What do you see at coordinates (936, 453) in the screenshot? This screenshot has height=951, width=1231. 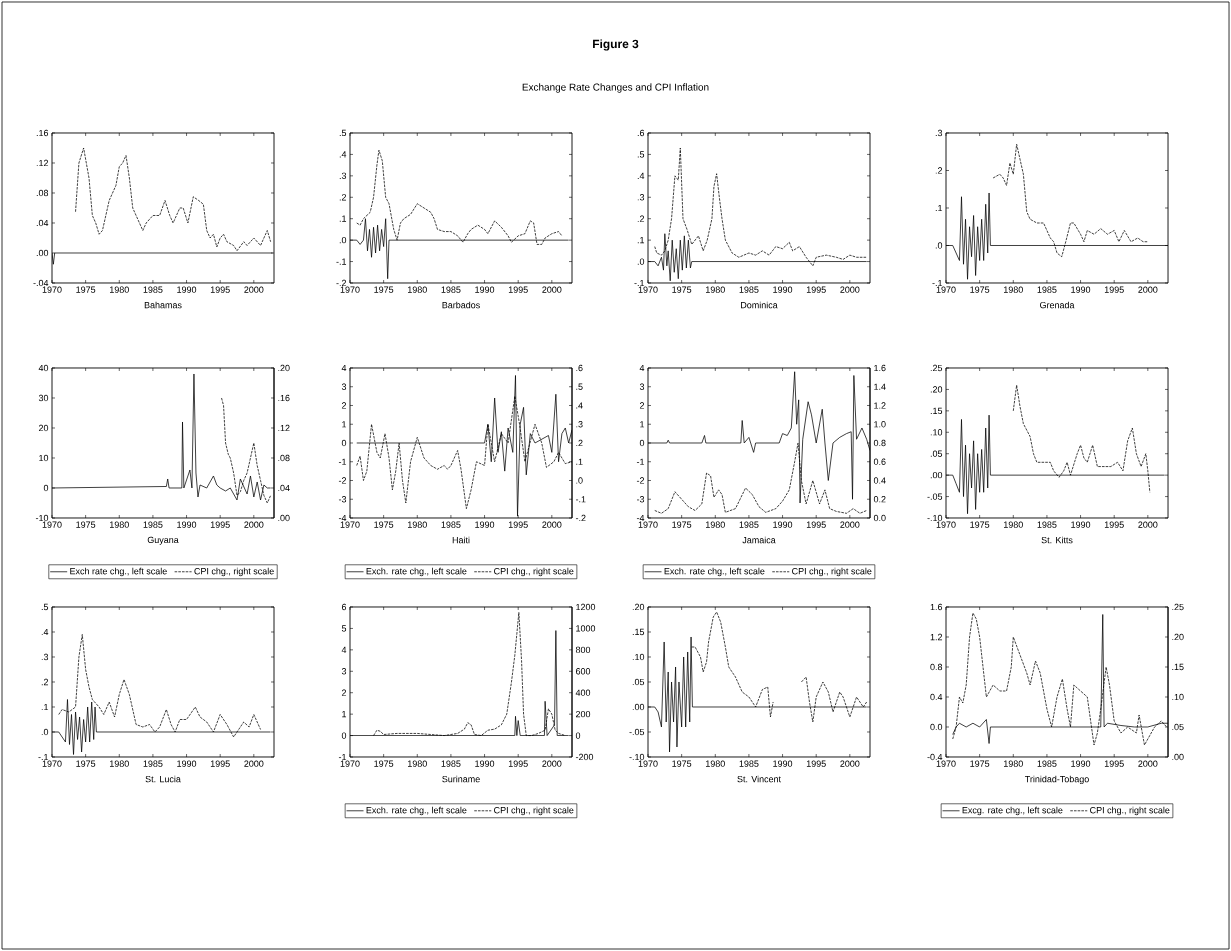 I see `y-tick-label: .05` at bounding box center [936, 453].